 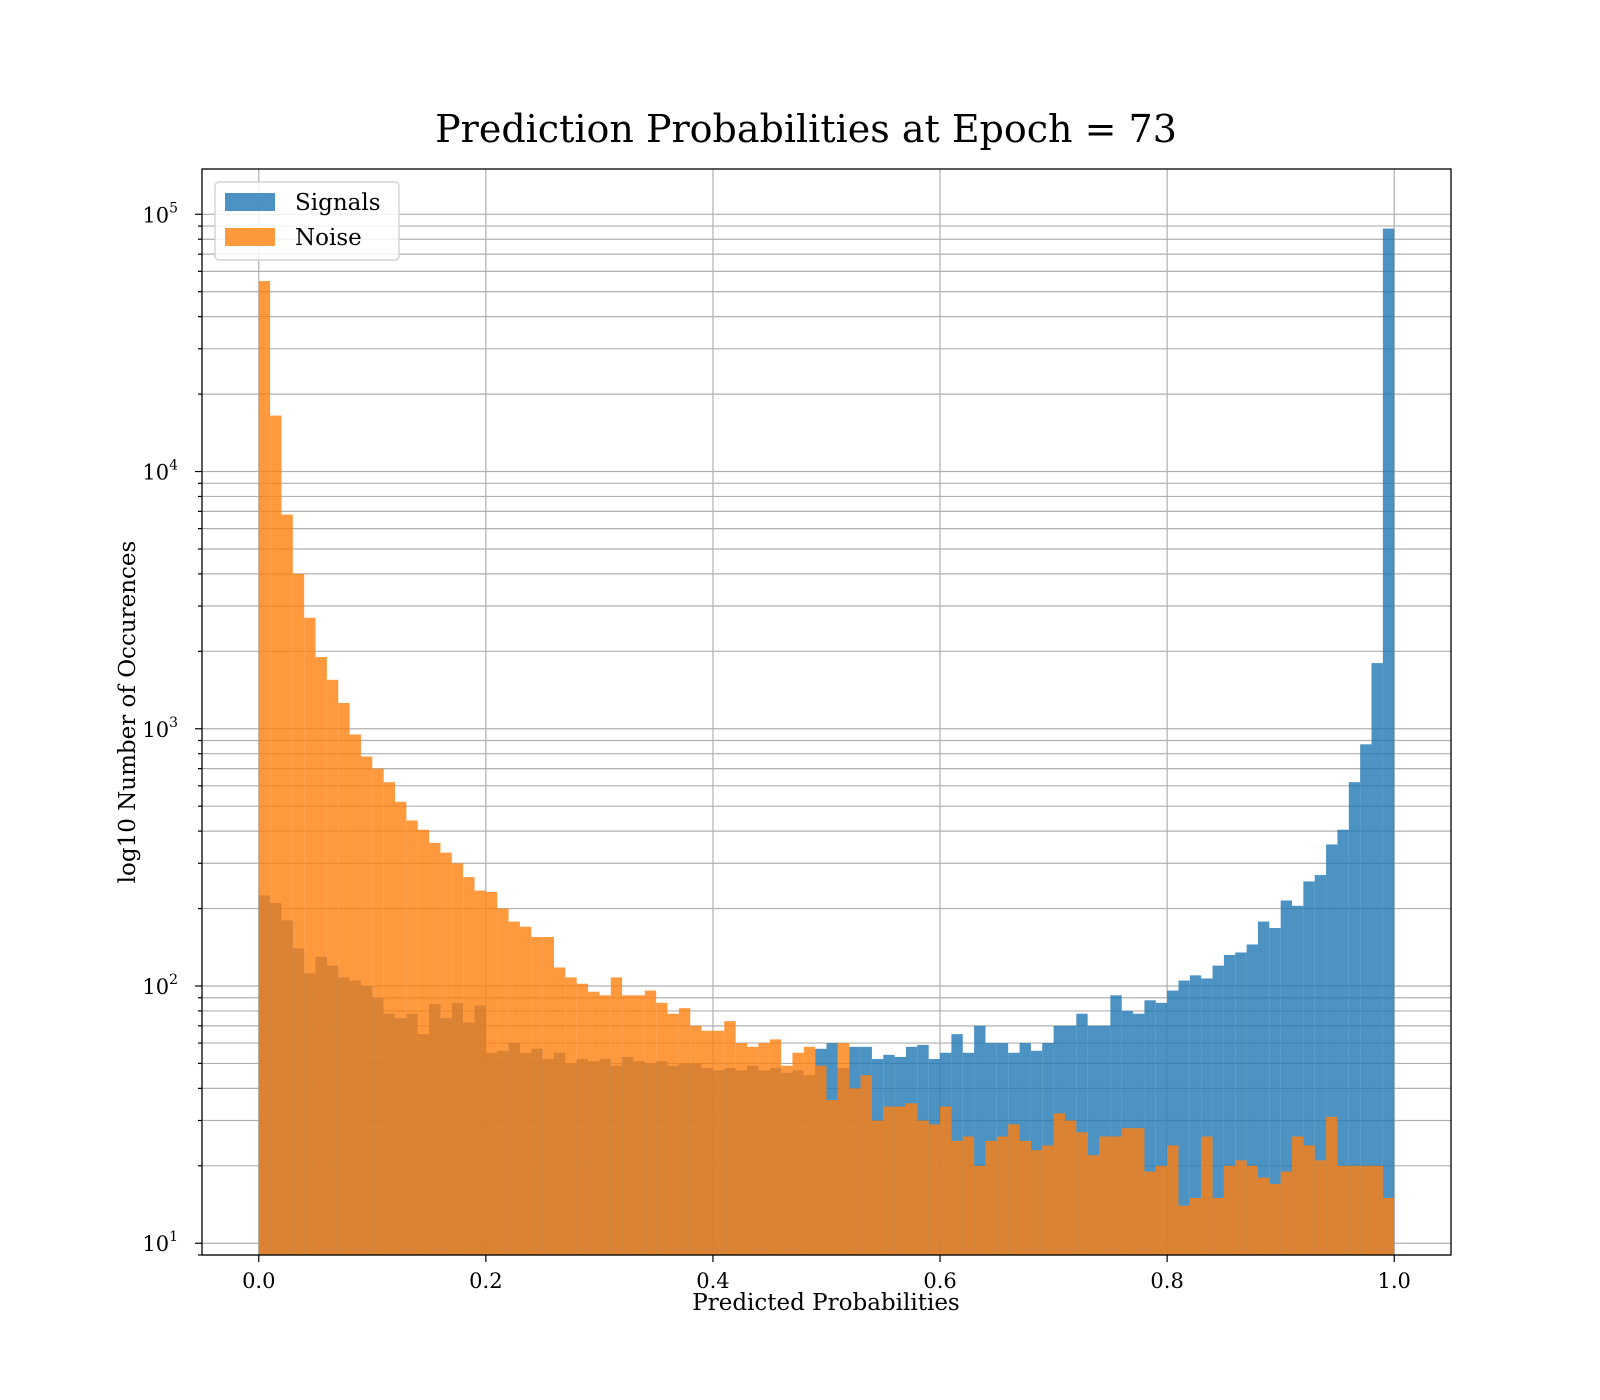 I want to click on chart-title: Prediction Probabilities at Epoch = 73, so click(x=806, y=129).